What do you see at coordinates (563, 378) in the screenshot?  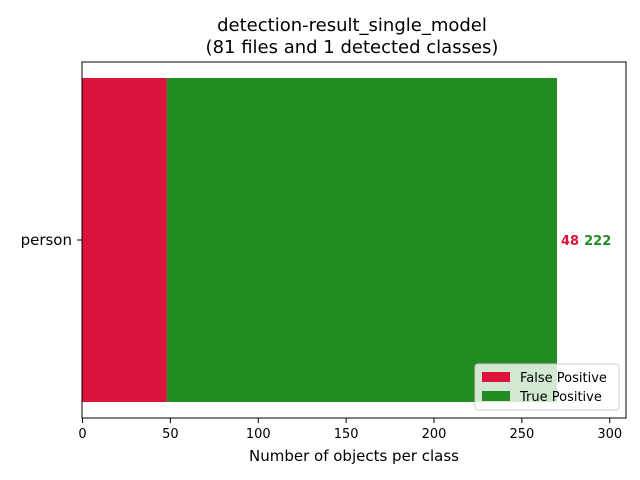 I see `legend-label: False Positive` at bounding box center [563, 378].